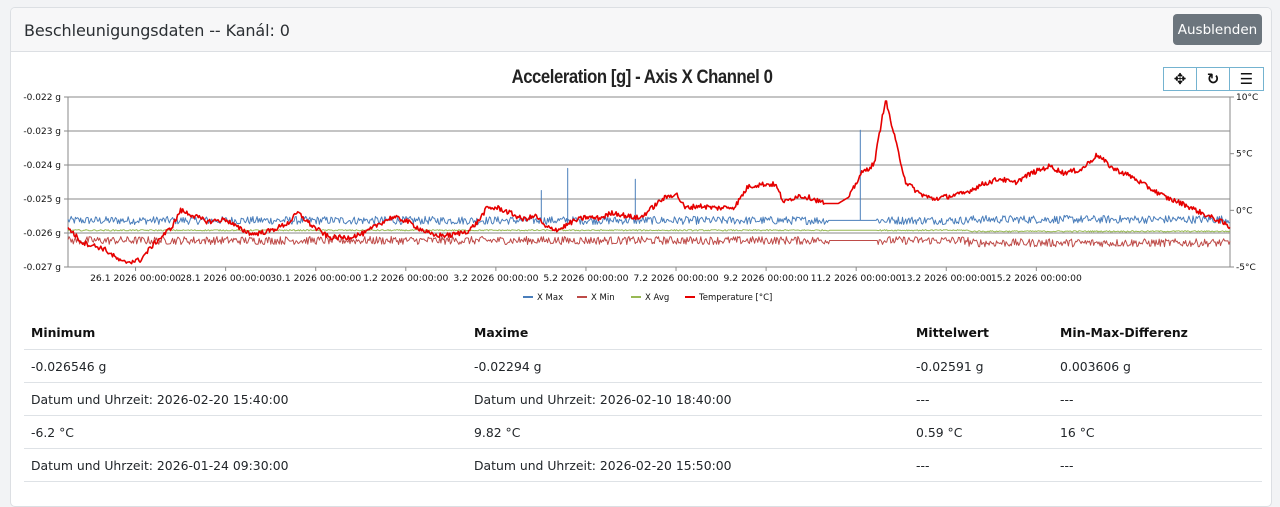 The height and width of the screenshot is (507, 1280). I want to click on x-axis-label: 5.2 2026 00:00:00, so click(585, 278).